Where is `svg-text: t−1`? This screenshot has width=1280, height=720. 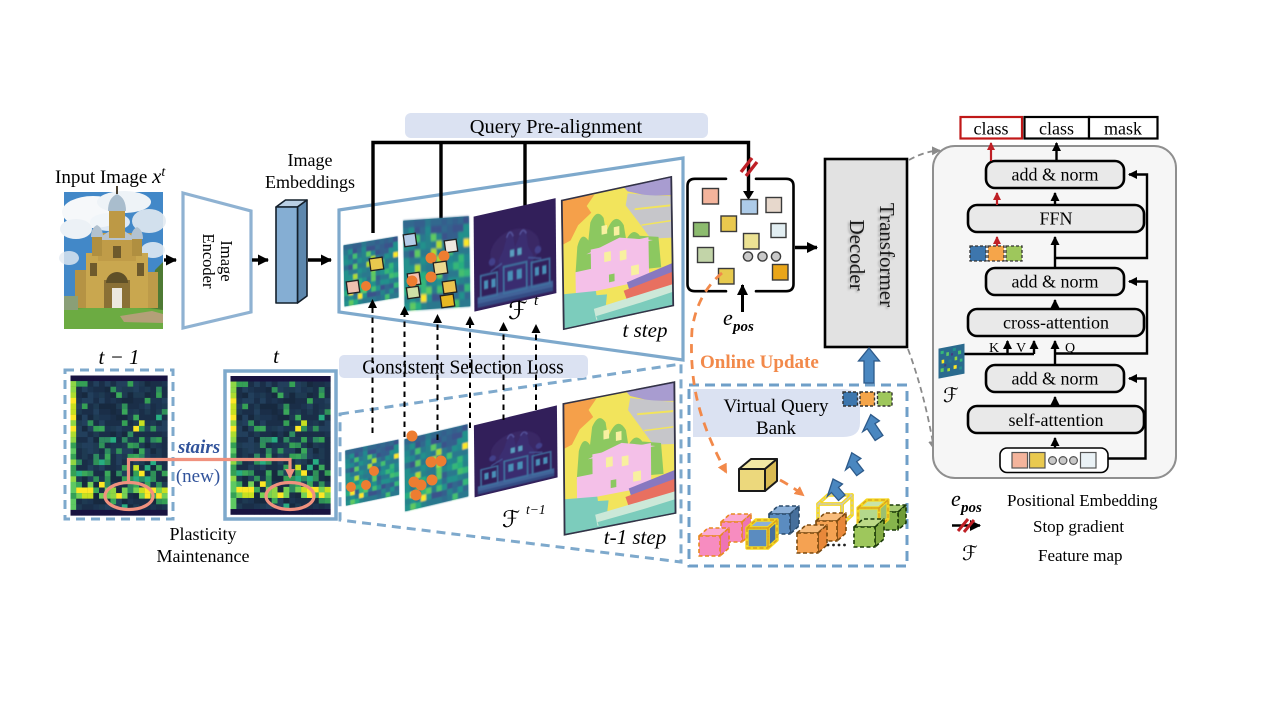 svg-text: t−1 is located at coordinates (536, 509).